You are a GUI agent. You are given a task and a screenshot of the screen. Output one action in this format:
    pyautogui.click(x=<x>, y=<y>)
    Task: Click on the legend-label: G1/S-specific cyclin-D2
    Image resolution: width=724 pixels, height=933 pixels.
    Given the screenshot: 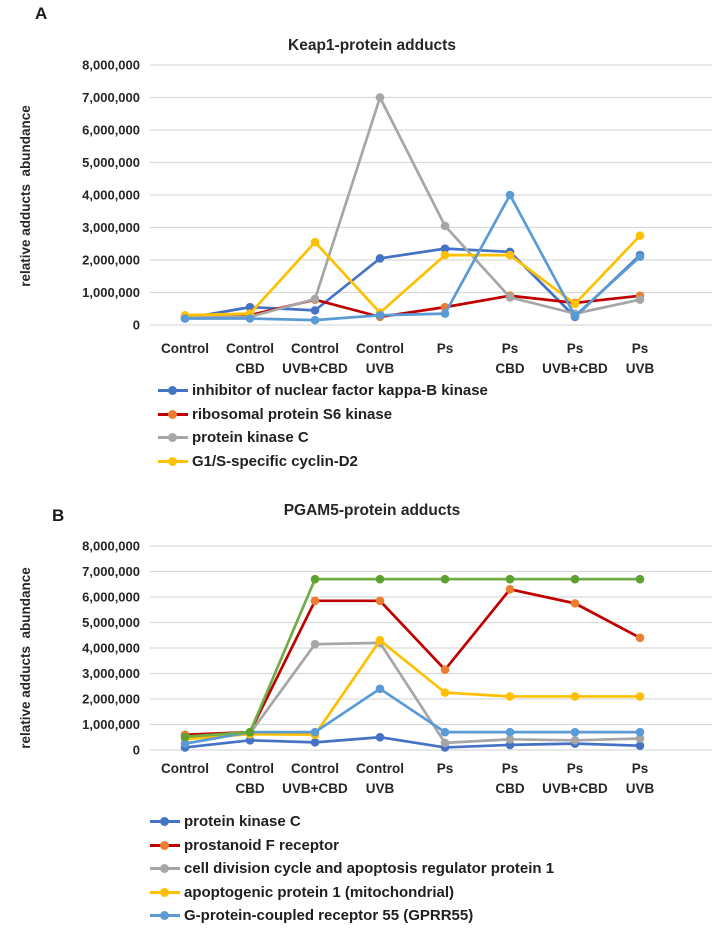 What is the action you would take?
    pyautogui.click(x=275, y=461)
    